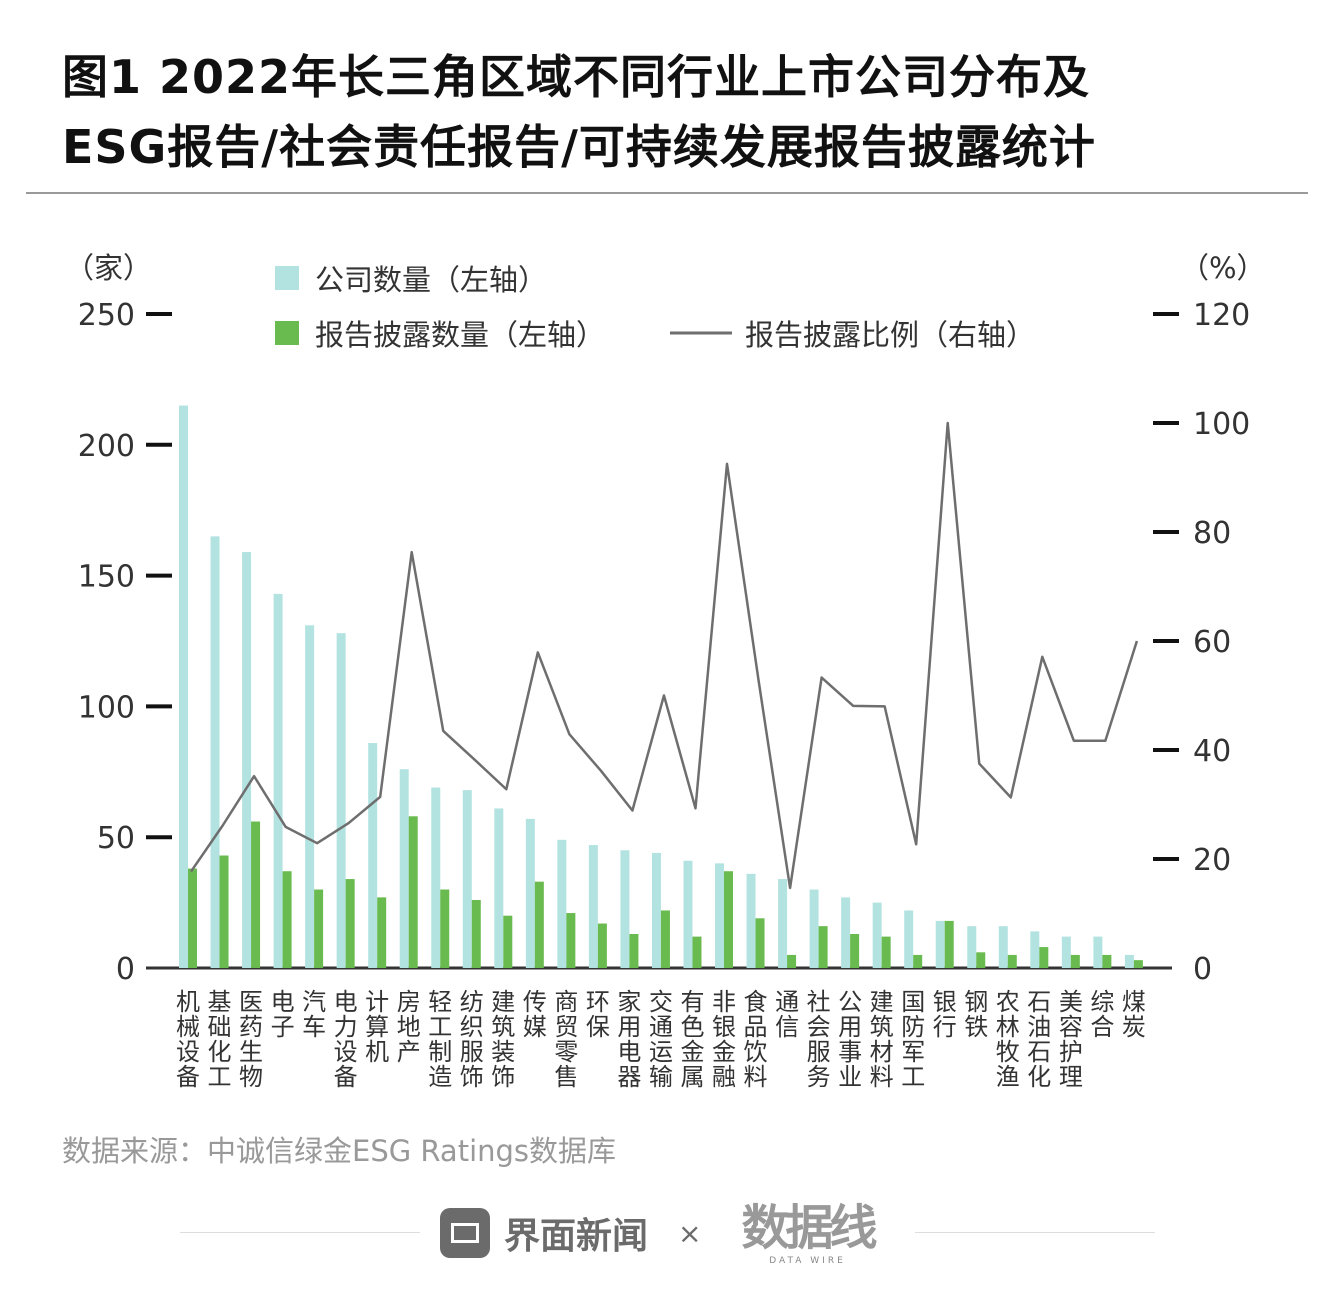  Describe the element at coordinates (314, 1002) in the screenshot. I see `category-label-char: 汽` at that location.